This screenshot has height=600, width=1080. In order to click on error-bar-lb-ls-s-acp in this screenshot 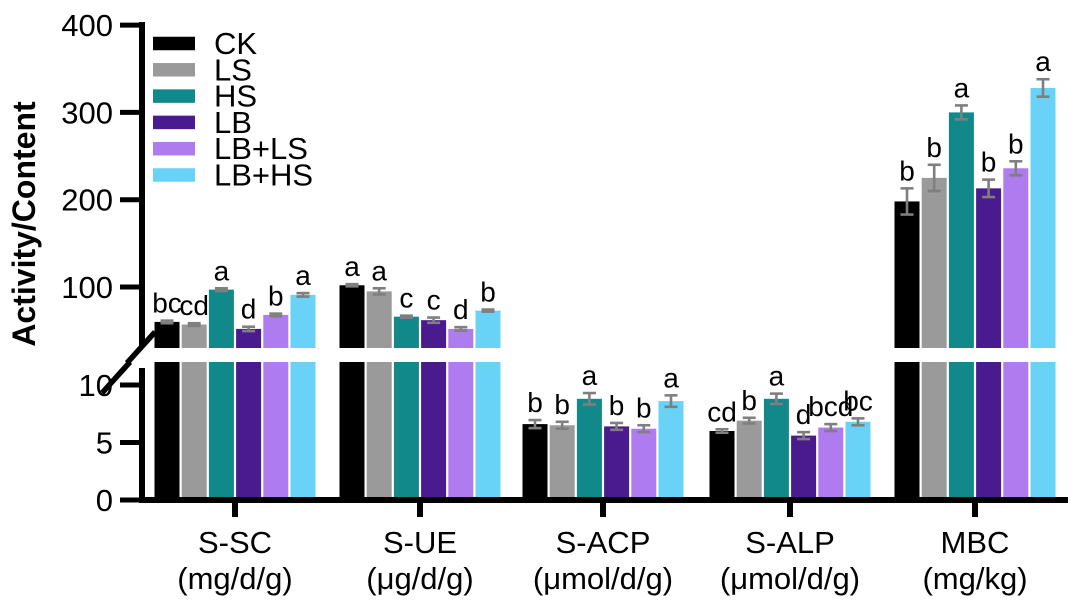, I will do `click(644, 428)`.